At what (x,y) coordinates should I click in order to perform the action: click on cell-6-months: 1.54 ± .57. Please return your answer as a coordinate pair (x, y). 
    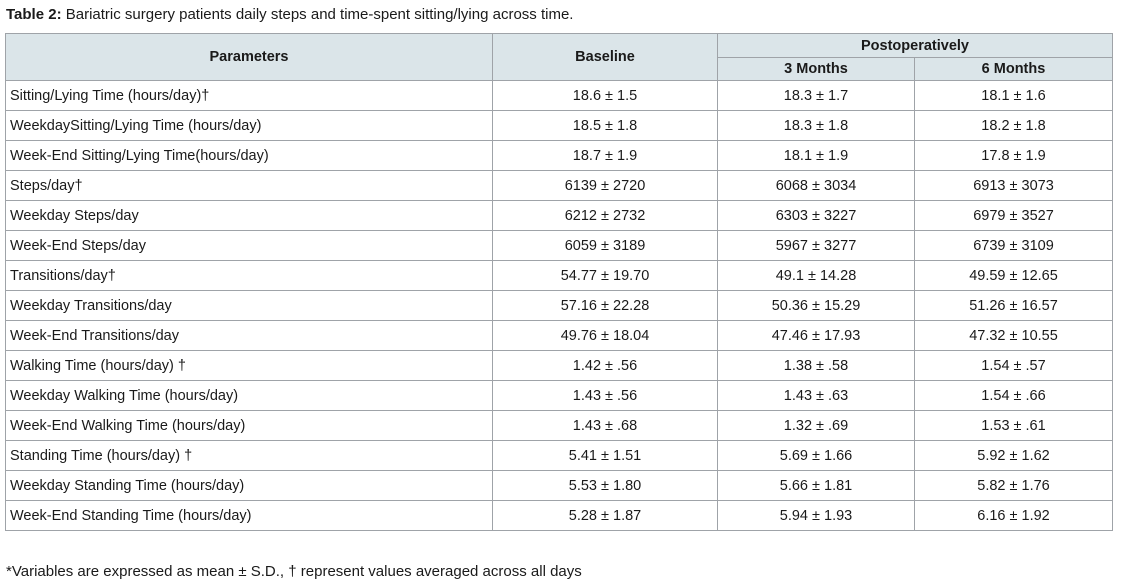
    Looking at the image, I should click on (1013, 365).